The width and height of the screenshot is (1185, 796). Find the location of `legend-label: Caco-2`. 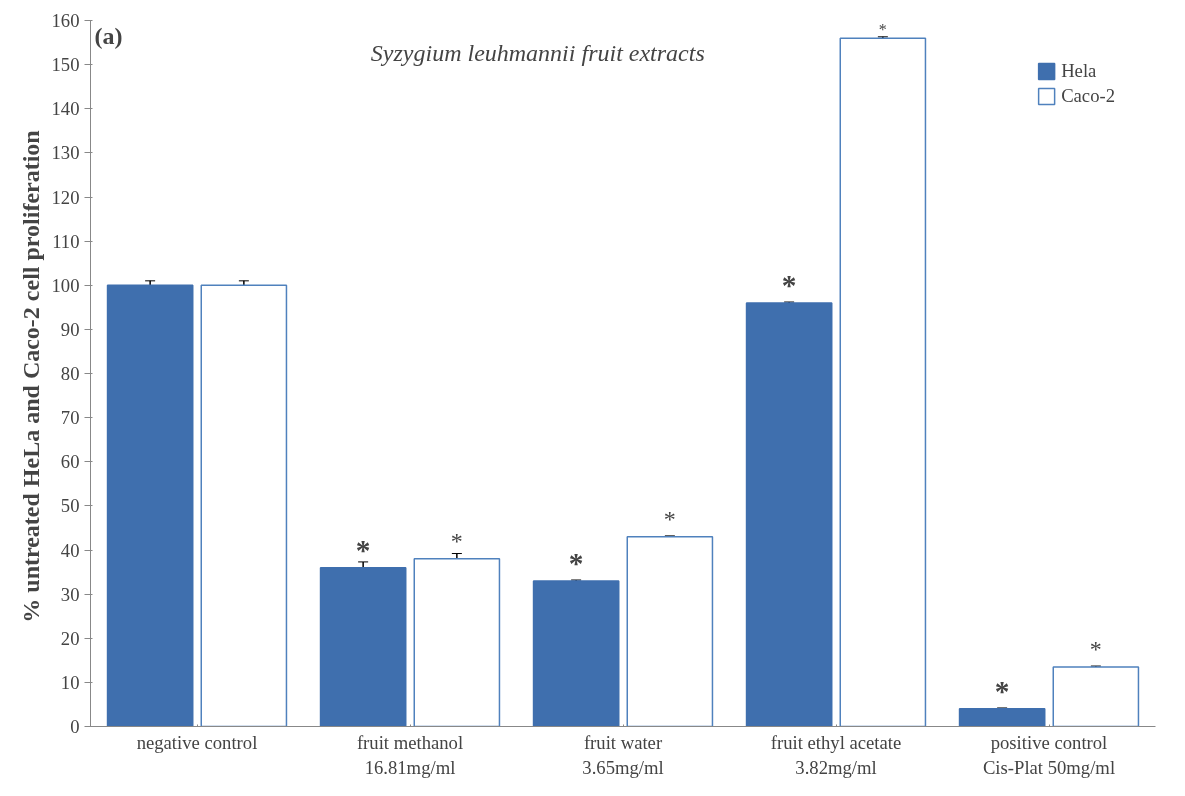

legend-label: Caco-2 is located at coordinates (1088, 96).